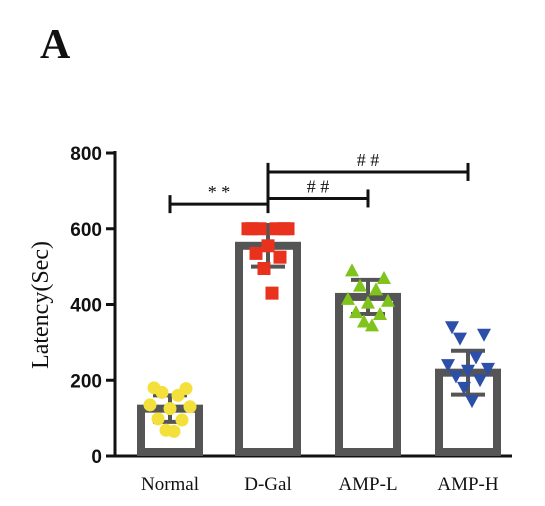 The height and width of the screenshot is (506, 545). I want to click on x-tick-label: D-Gal, so click(267, 484).